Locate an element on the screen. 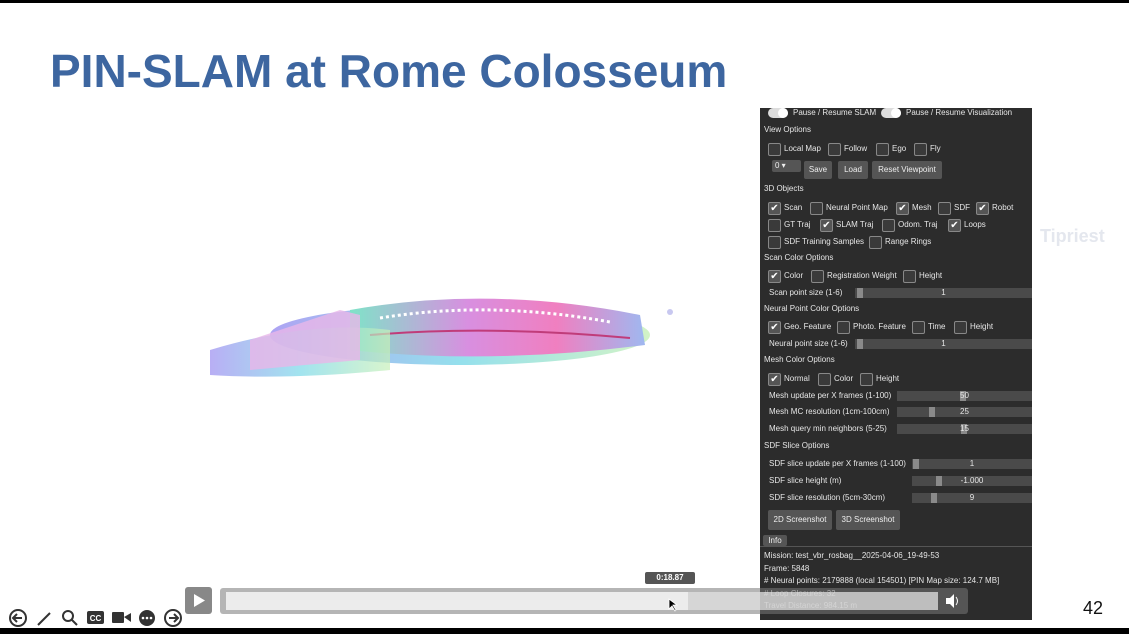 The height and width of the screenshot is (634, 1129). cc-icon is located at coordinates (95, 617).